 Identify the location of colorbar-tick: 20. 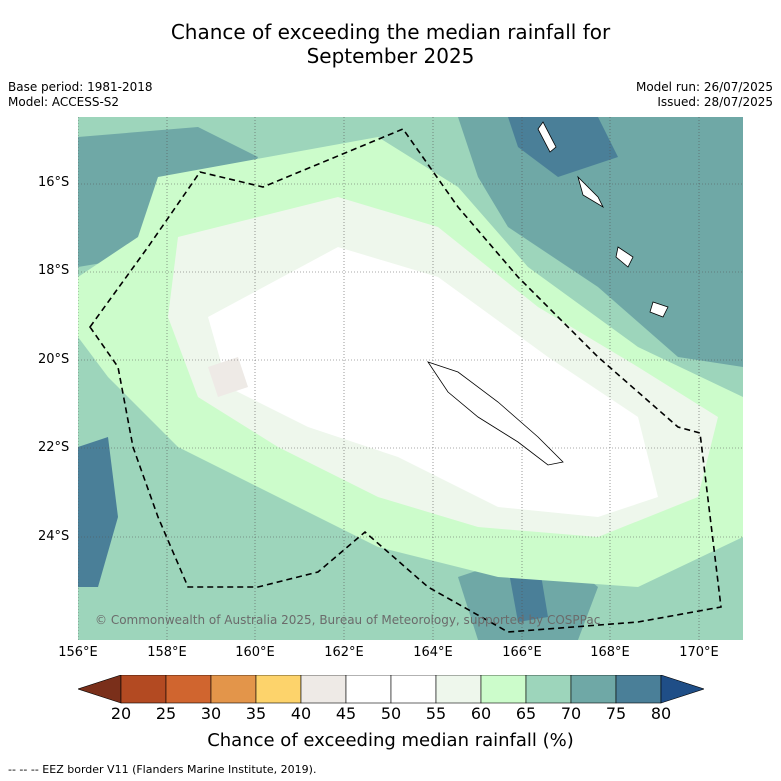
(121, 713).